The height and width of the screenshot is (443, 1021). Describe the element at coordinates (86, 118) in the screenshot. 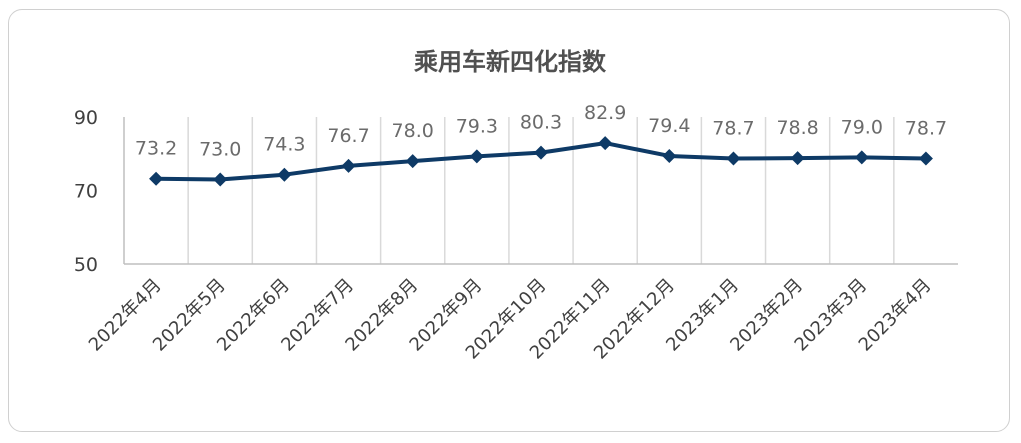

I see `y-tick-label: 90` at that location.